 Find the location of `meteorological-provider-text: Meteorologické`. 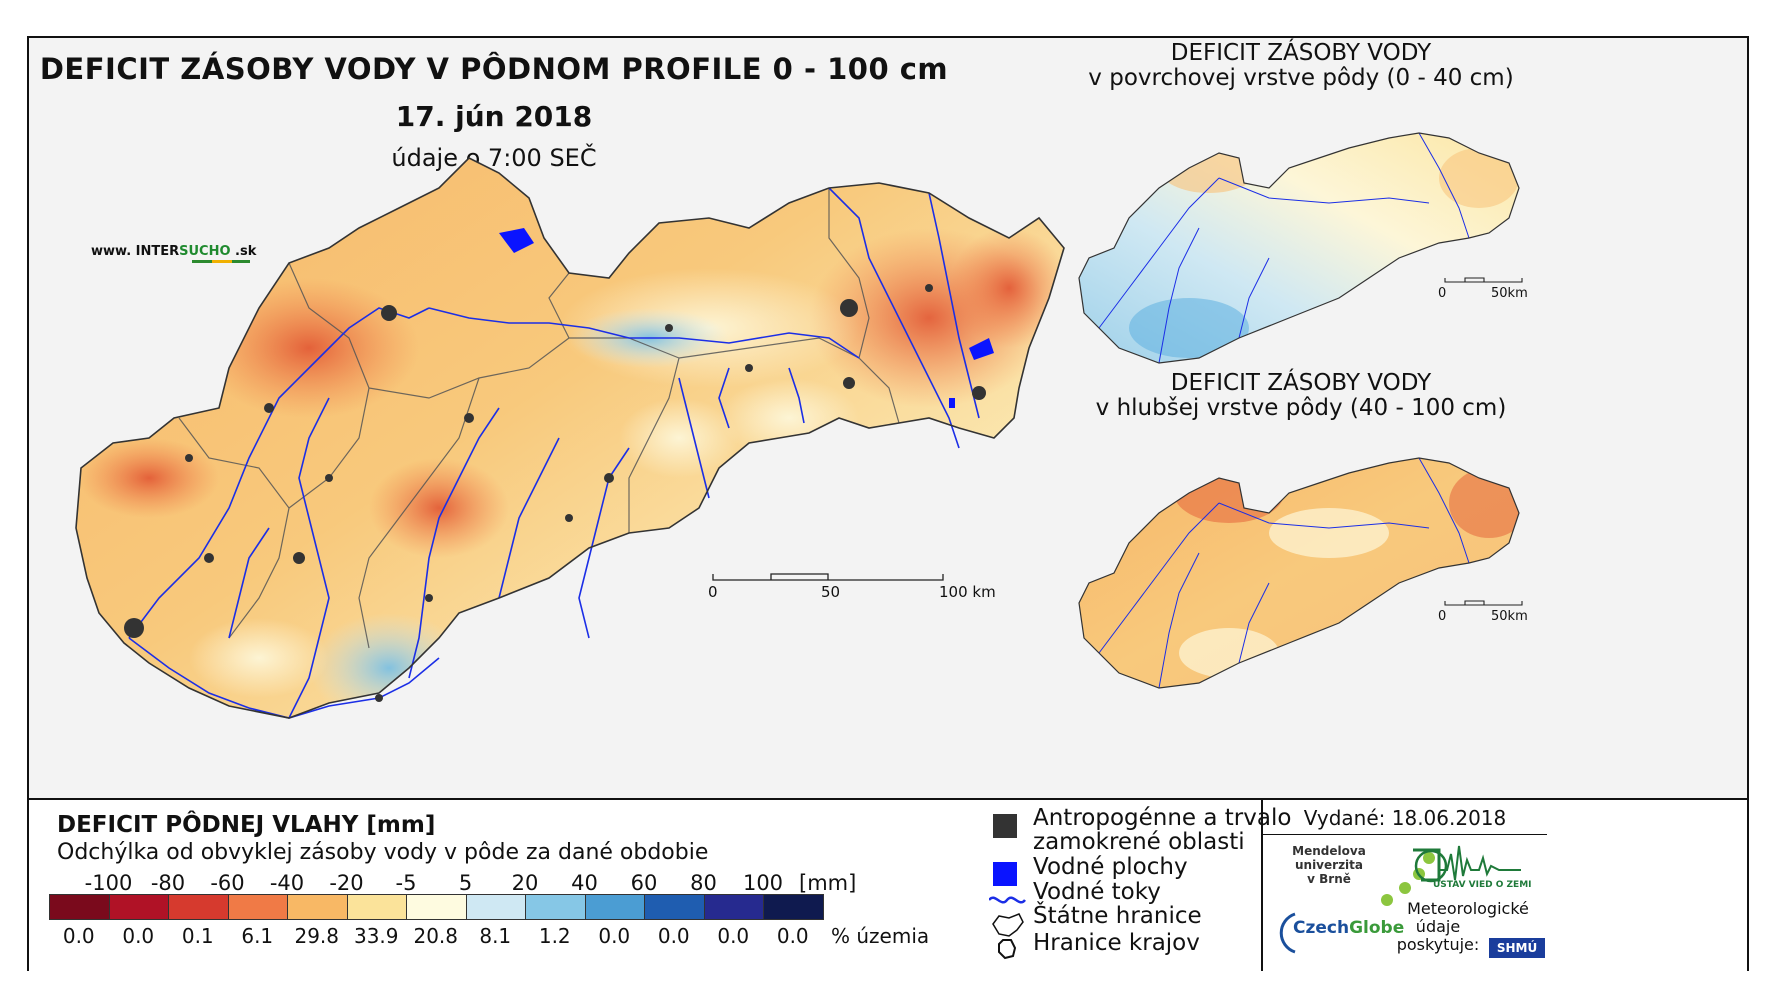

meteorological-provider-text: Meteorologické is located at coordinates (1468, 909).